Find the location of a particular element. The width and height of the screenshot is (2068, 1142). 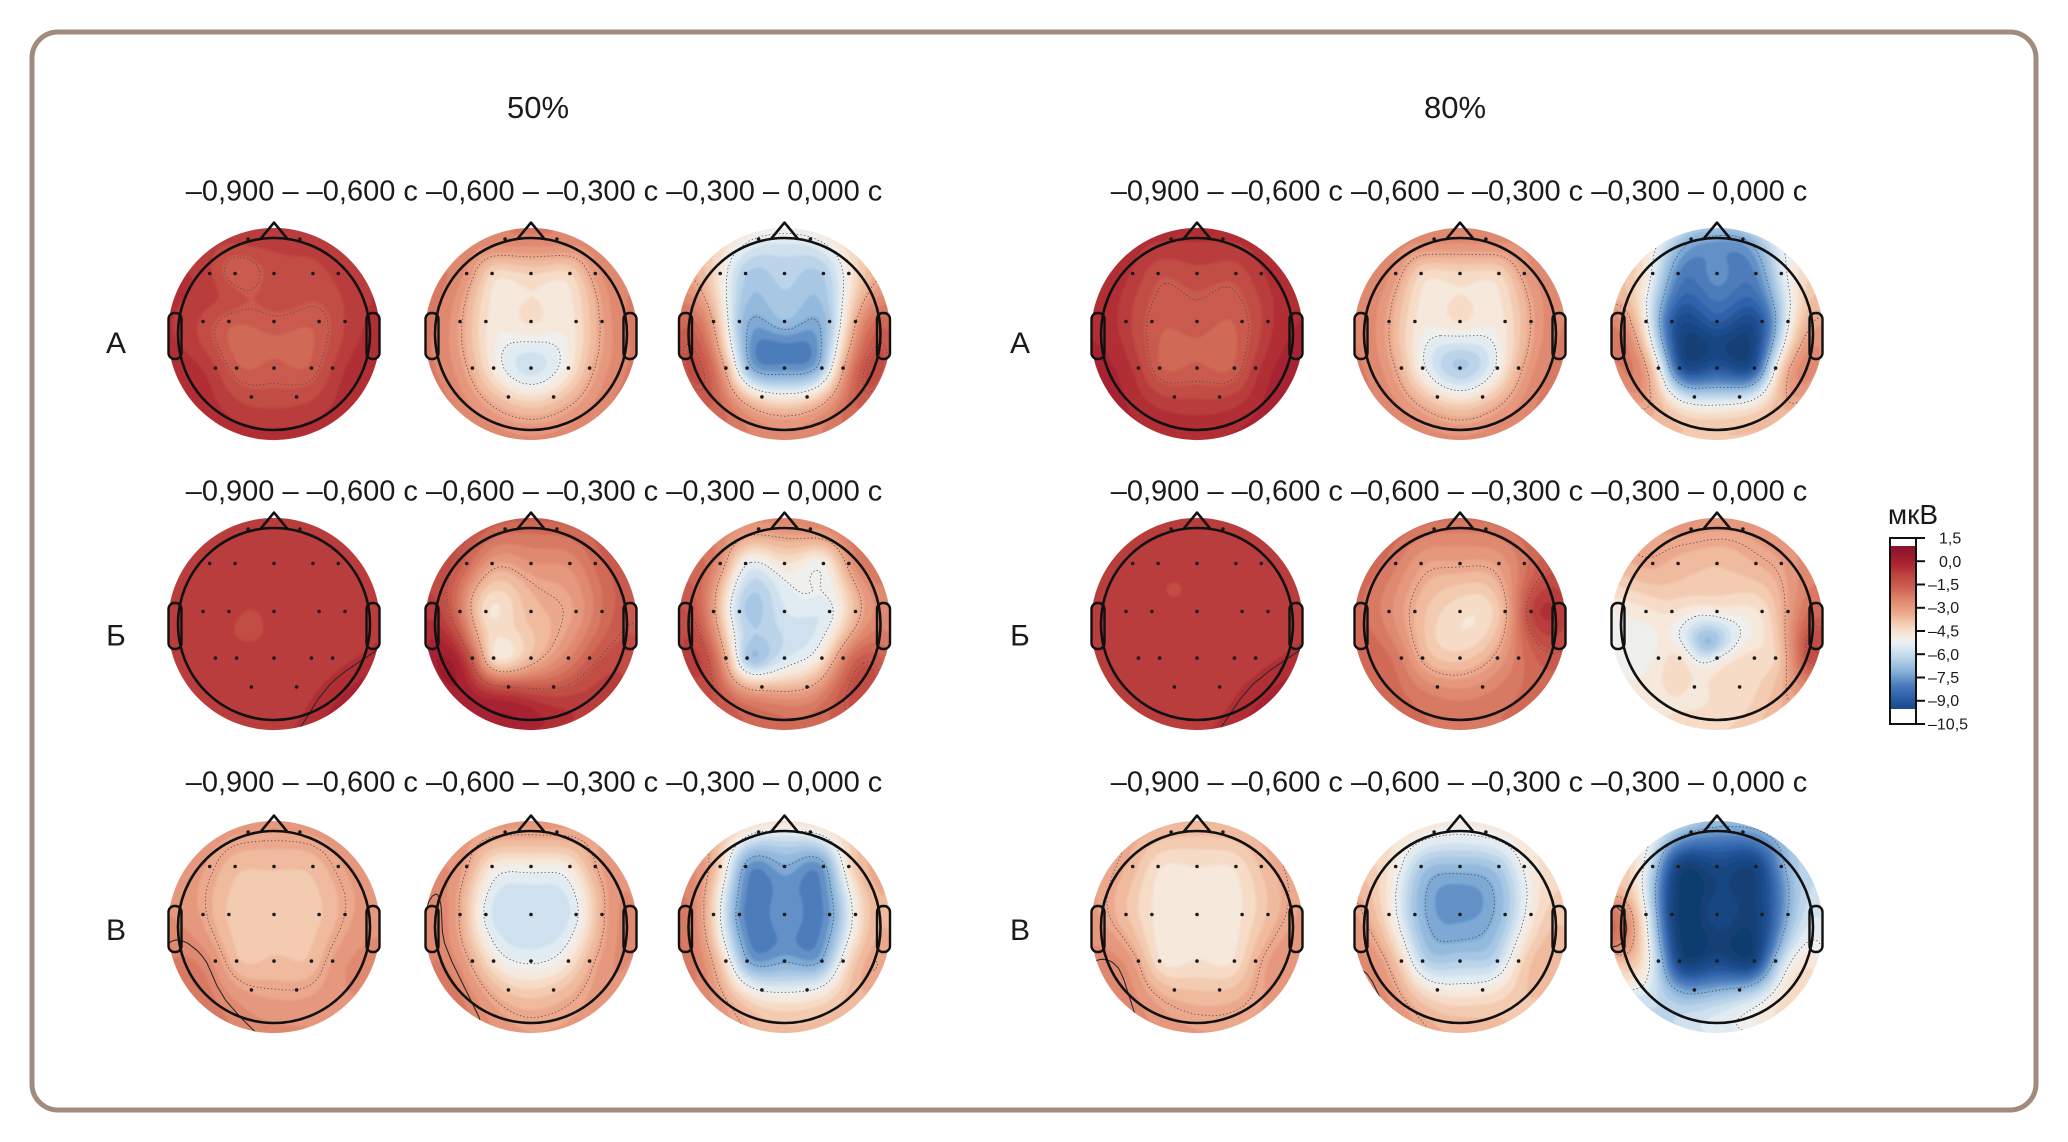

svg-text: –9,0 is located at coordinates (1943, 701).